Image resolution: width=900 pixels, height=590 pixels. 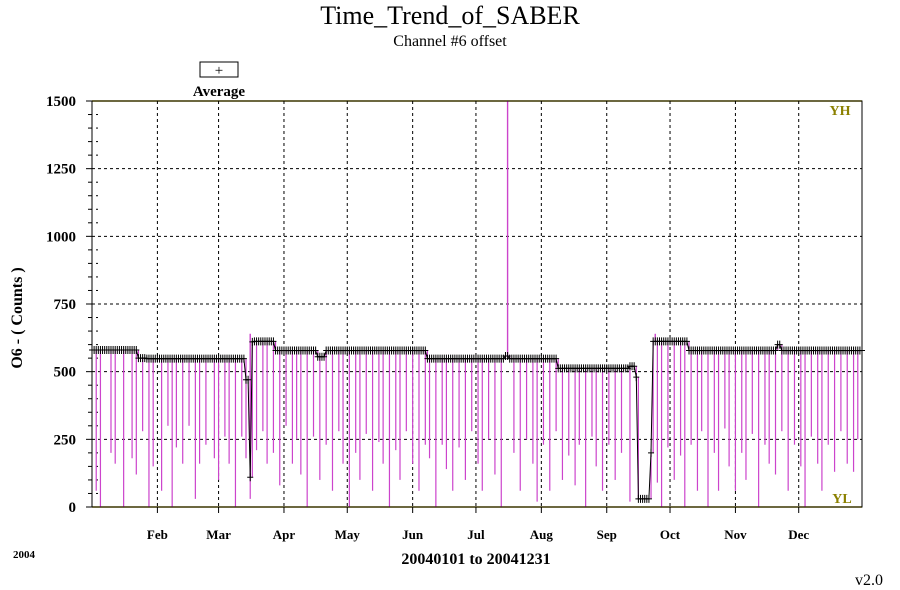 What do you see at coordinates (542, 534) in the screenshot?
I see `x-tick-label: Aug` at bounding box center [542, 534].